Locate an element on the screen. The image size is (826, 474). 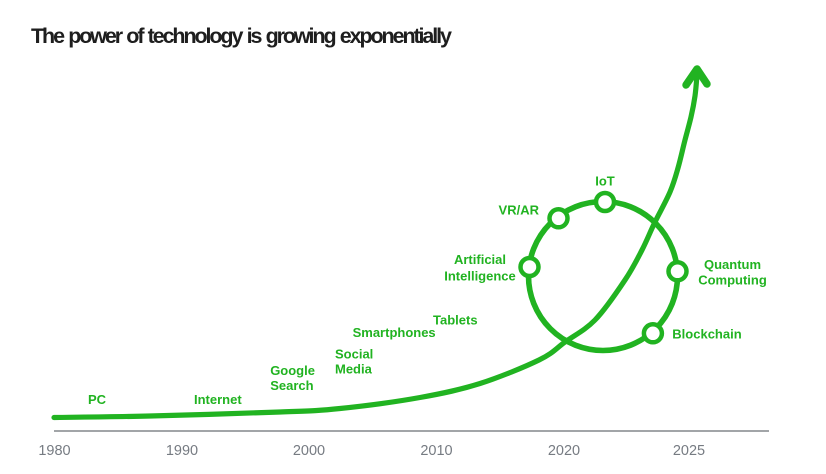
svg-text: PC is located at coordinates (97, 399).